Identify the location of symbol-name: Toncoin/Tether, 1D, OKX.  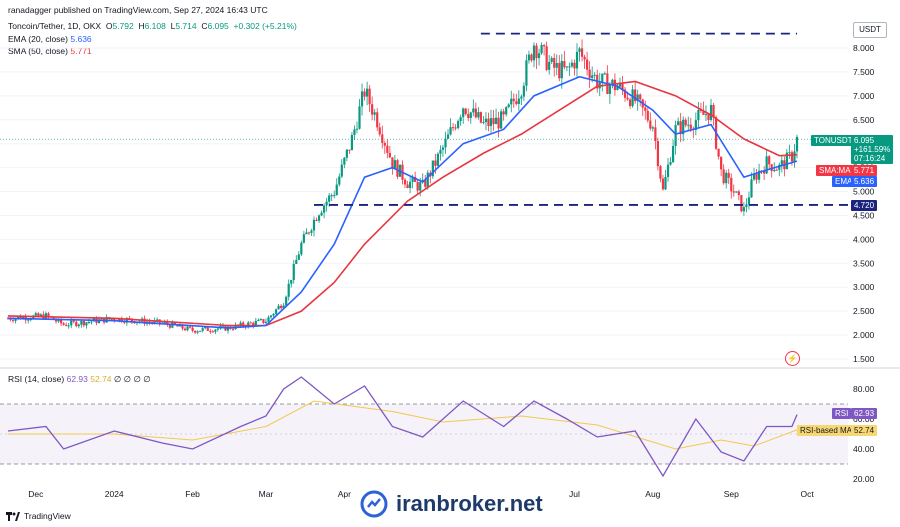
(55, 26).